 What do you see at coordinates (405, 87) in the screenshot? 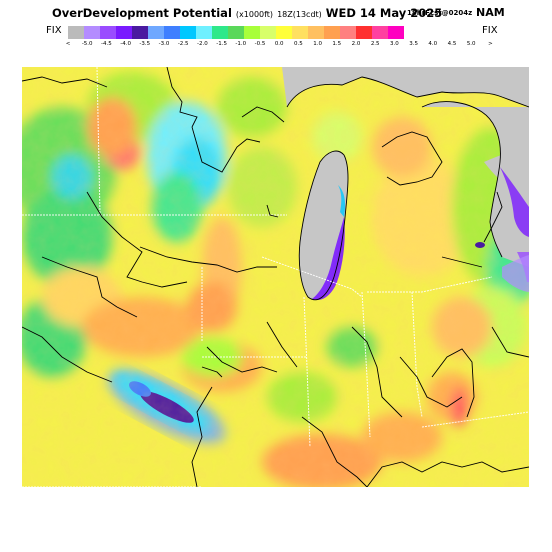
I see `lake-superior` at bounding box center [405, 87].